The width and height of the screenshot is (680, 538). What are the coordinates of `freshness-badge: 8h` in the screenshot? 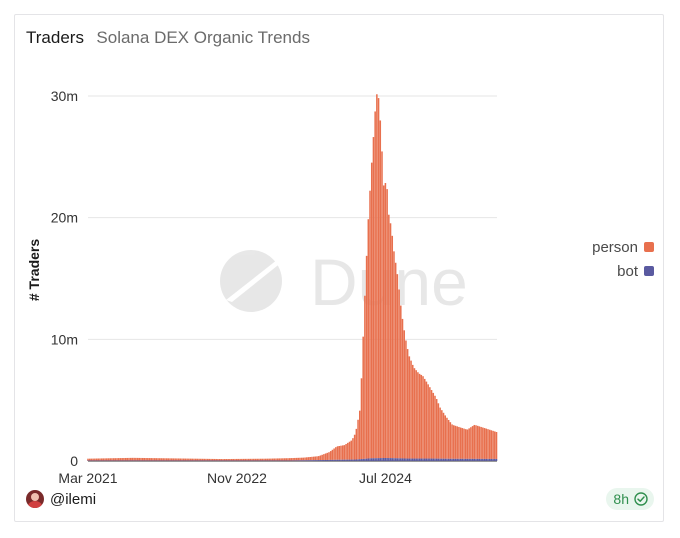 It's located at (630, 499).